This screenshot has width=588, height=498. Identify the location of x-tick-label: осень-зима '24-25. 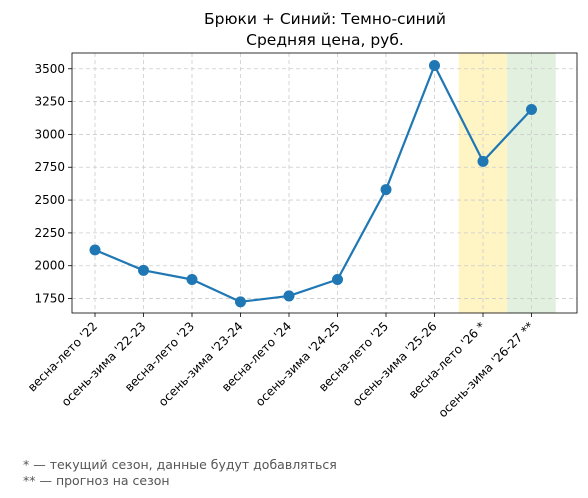
(298, 364).